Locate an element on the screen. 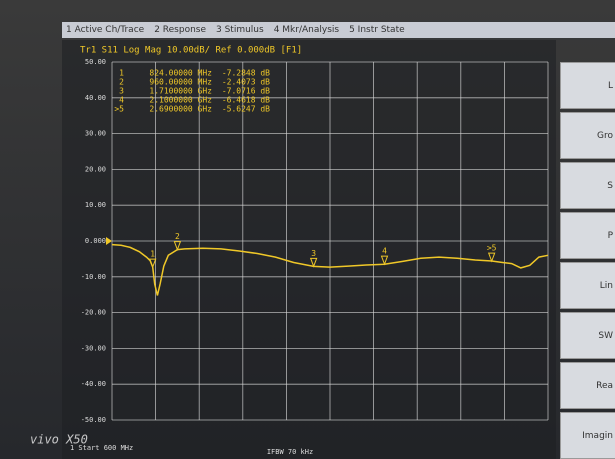 The width and height of the screenshot is (615, 459). marker-label: 1 is located at coordinates (152, 254).